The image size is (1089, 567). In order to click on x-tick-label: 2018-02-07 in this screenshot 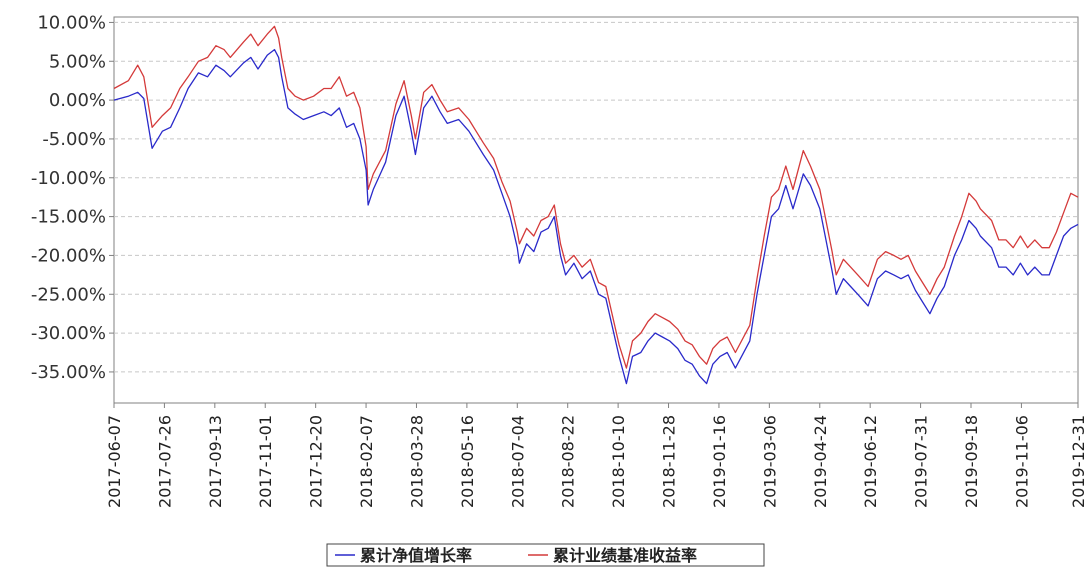, I will do `click(366, 461)`.